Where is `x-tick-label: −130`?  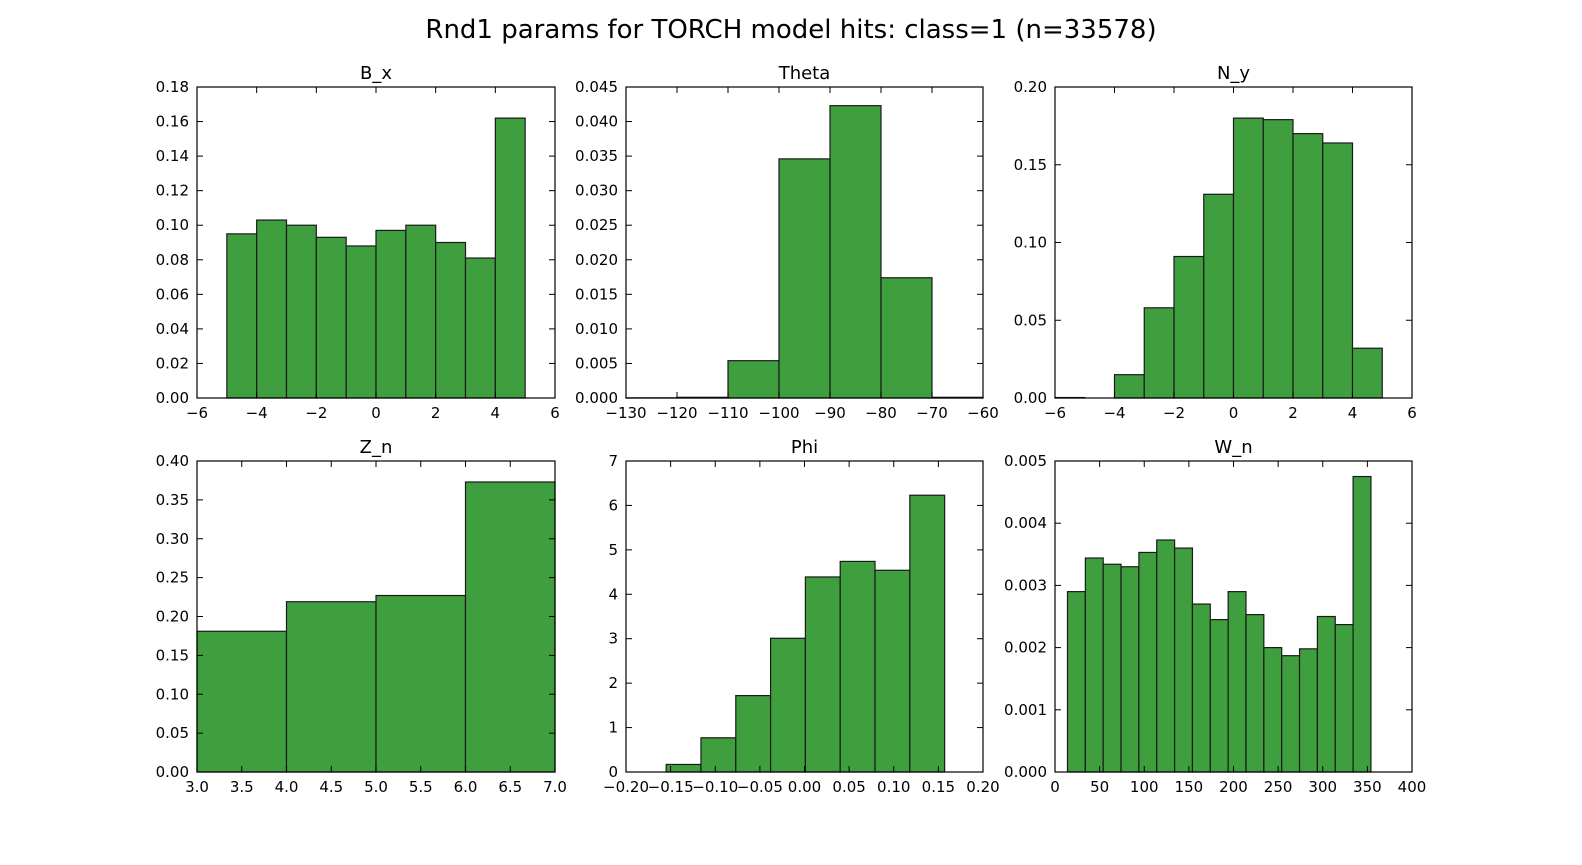 x-tick-label: −130 is located at coordinates (625, 413).